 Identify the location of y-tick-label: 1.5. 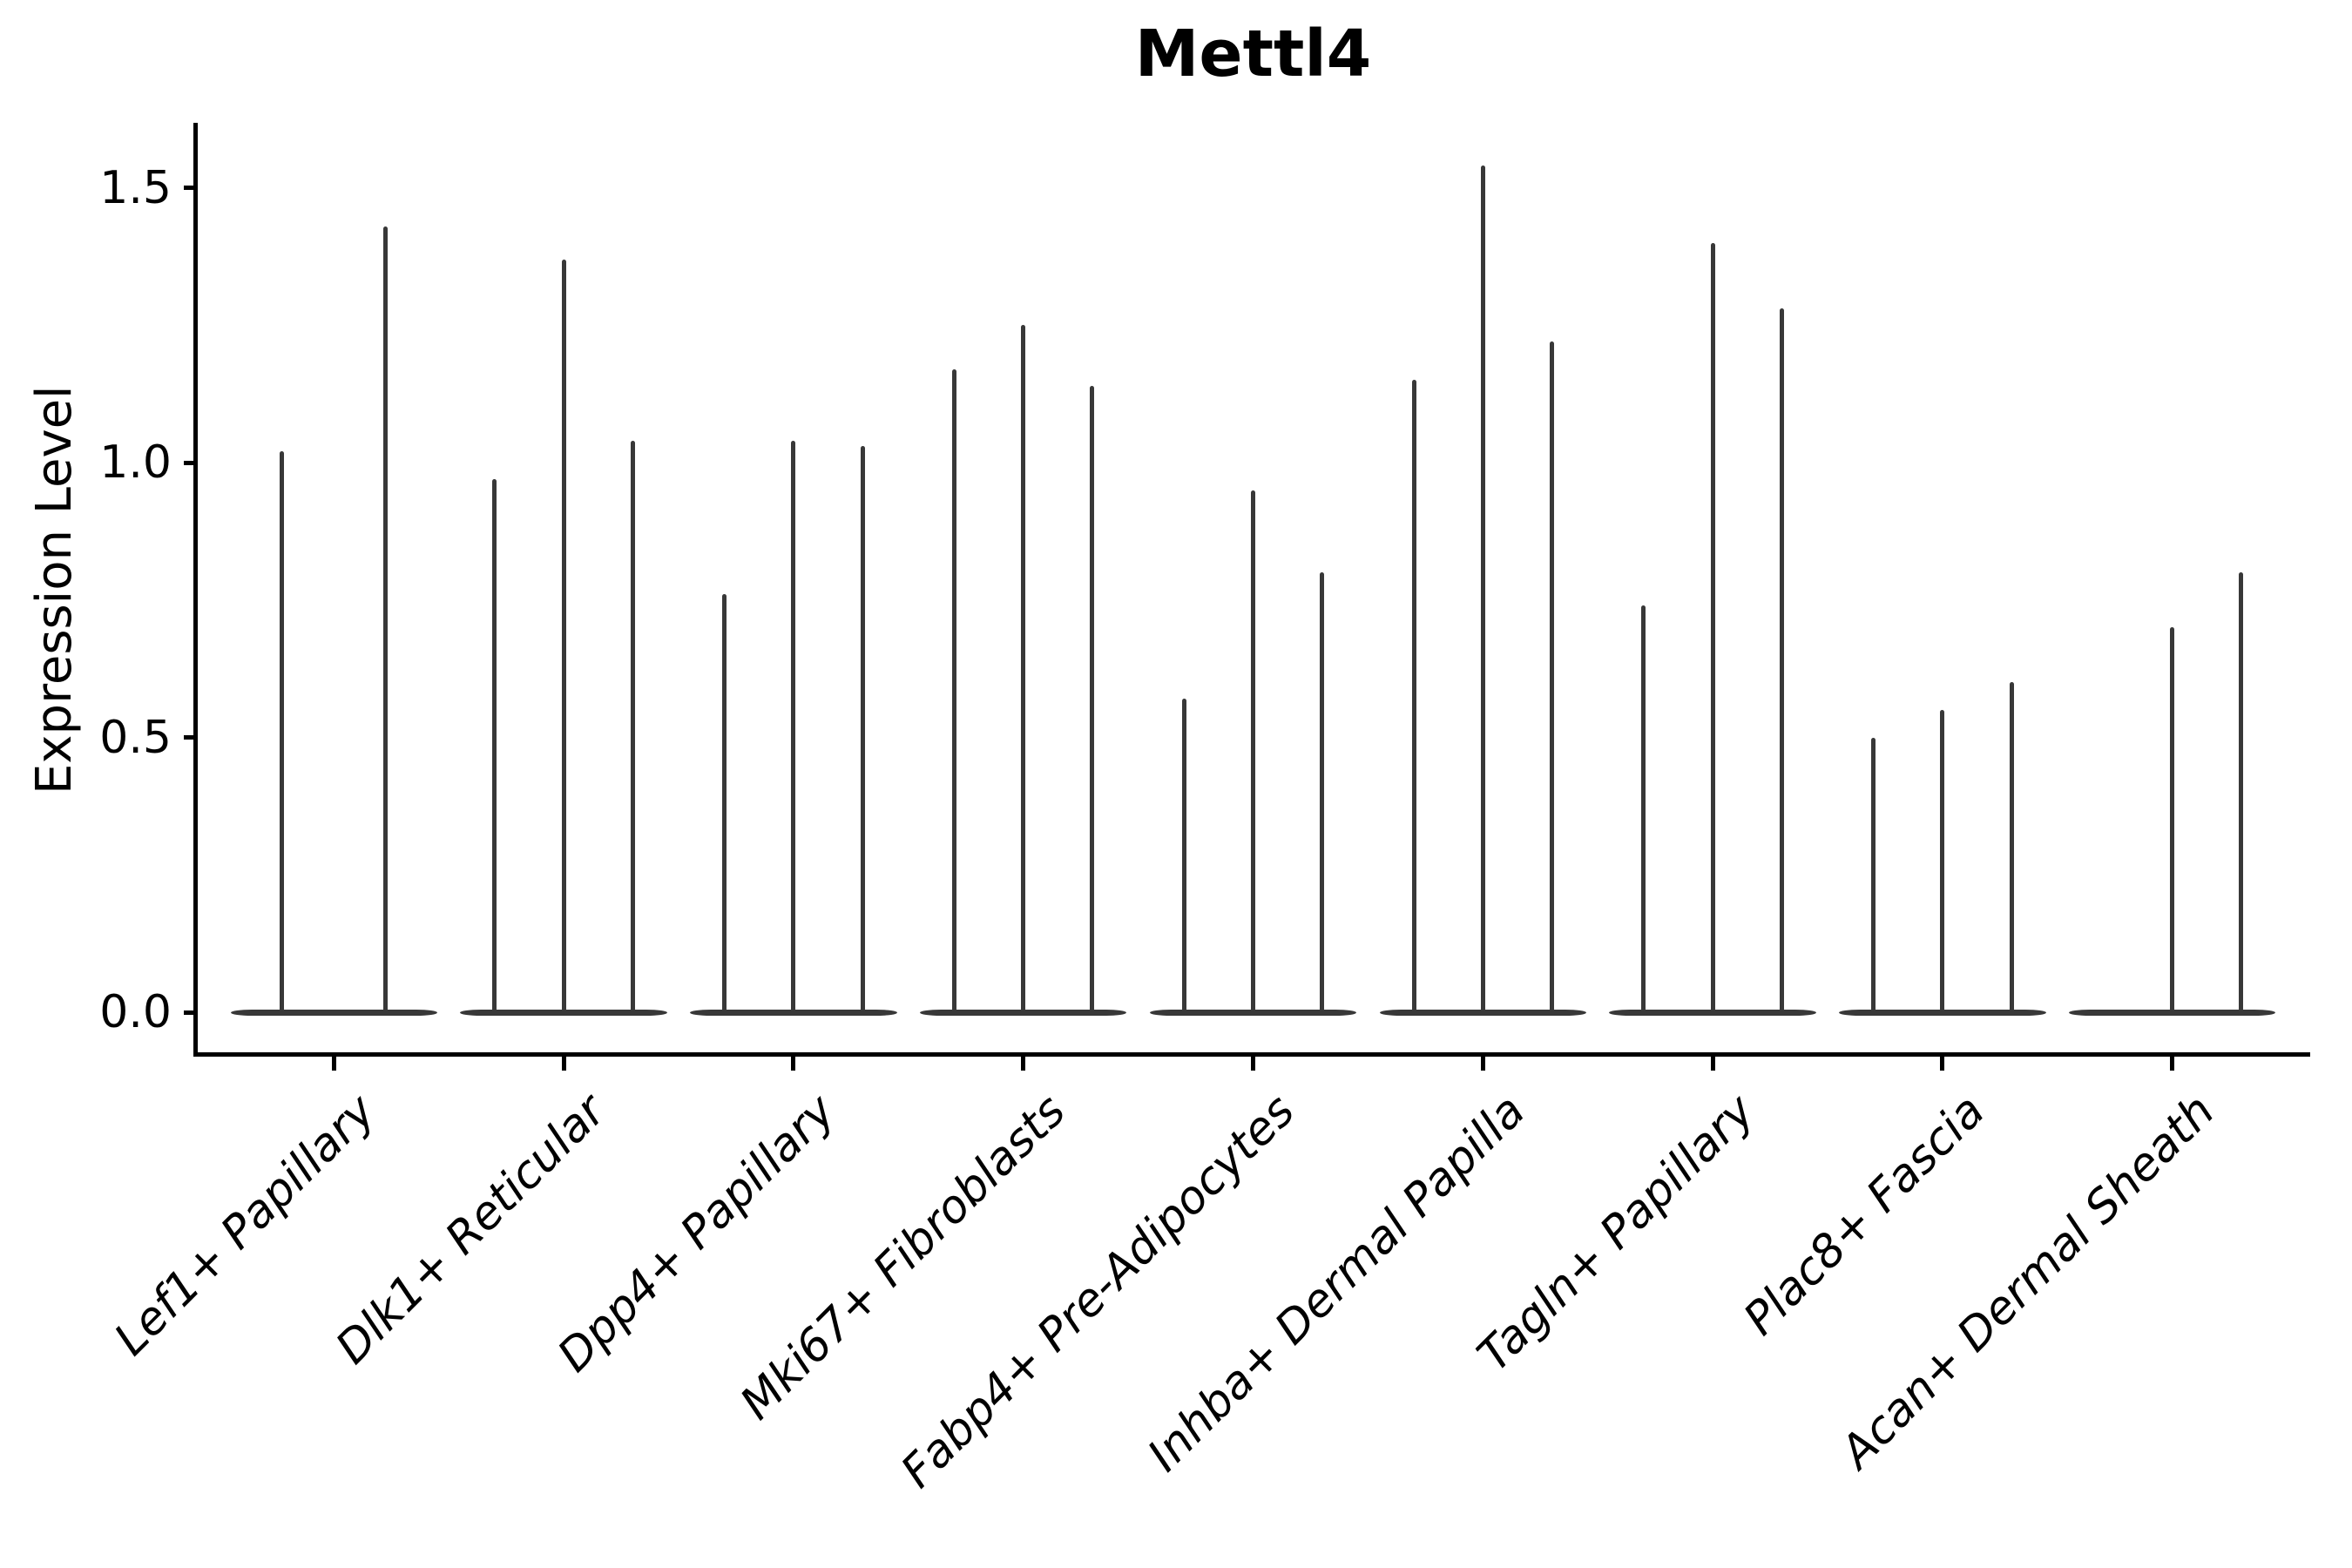
(135, 188).